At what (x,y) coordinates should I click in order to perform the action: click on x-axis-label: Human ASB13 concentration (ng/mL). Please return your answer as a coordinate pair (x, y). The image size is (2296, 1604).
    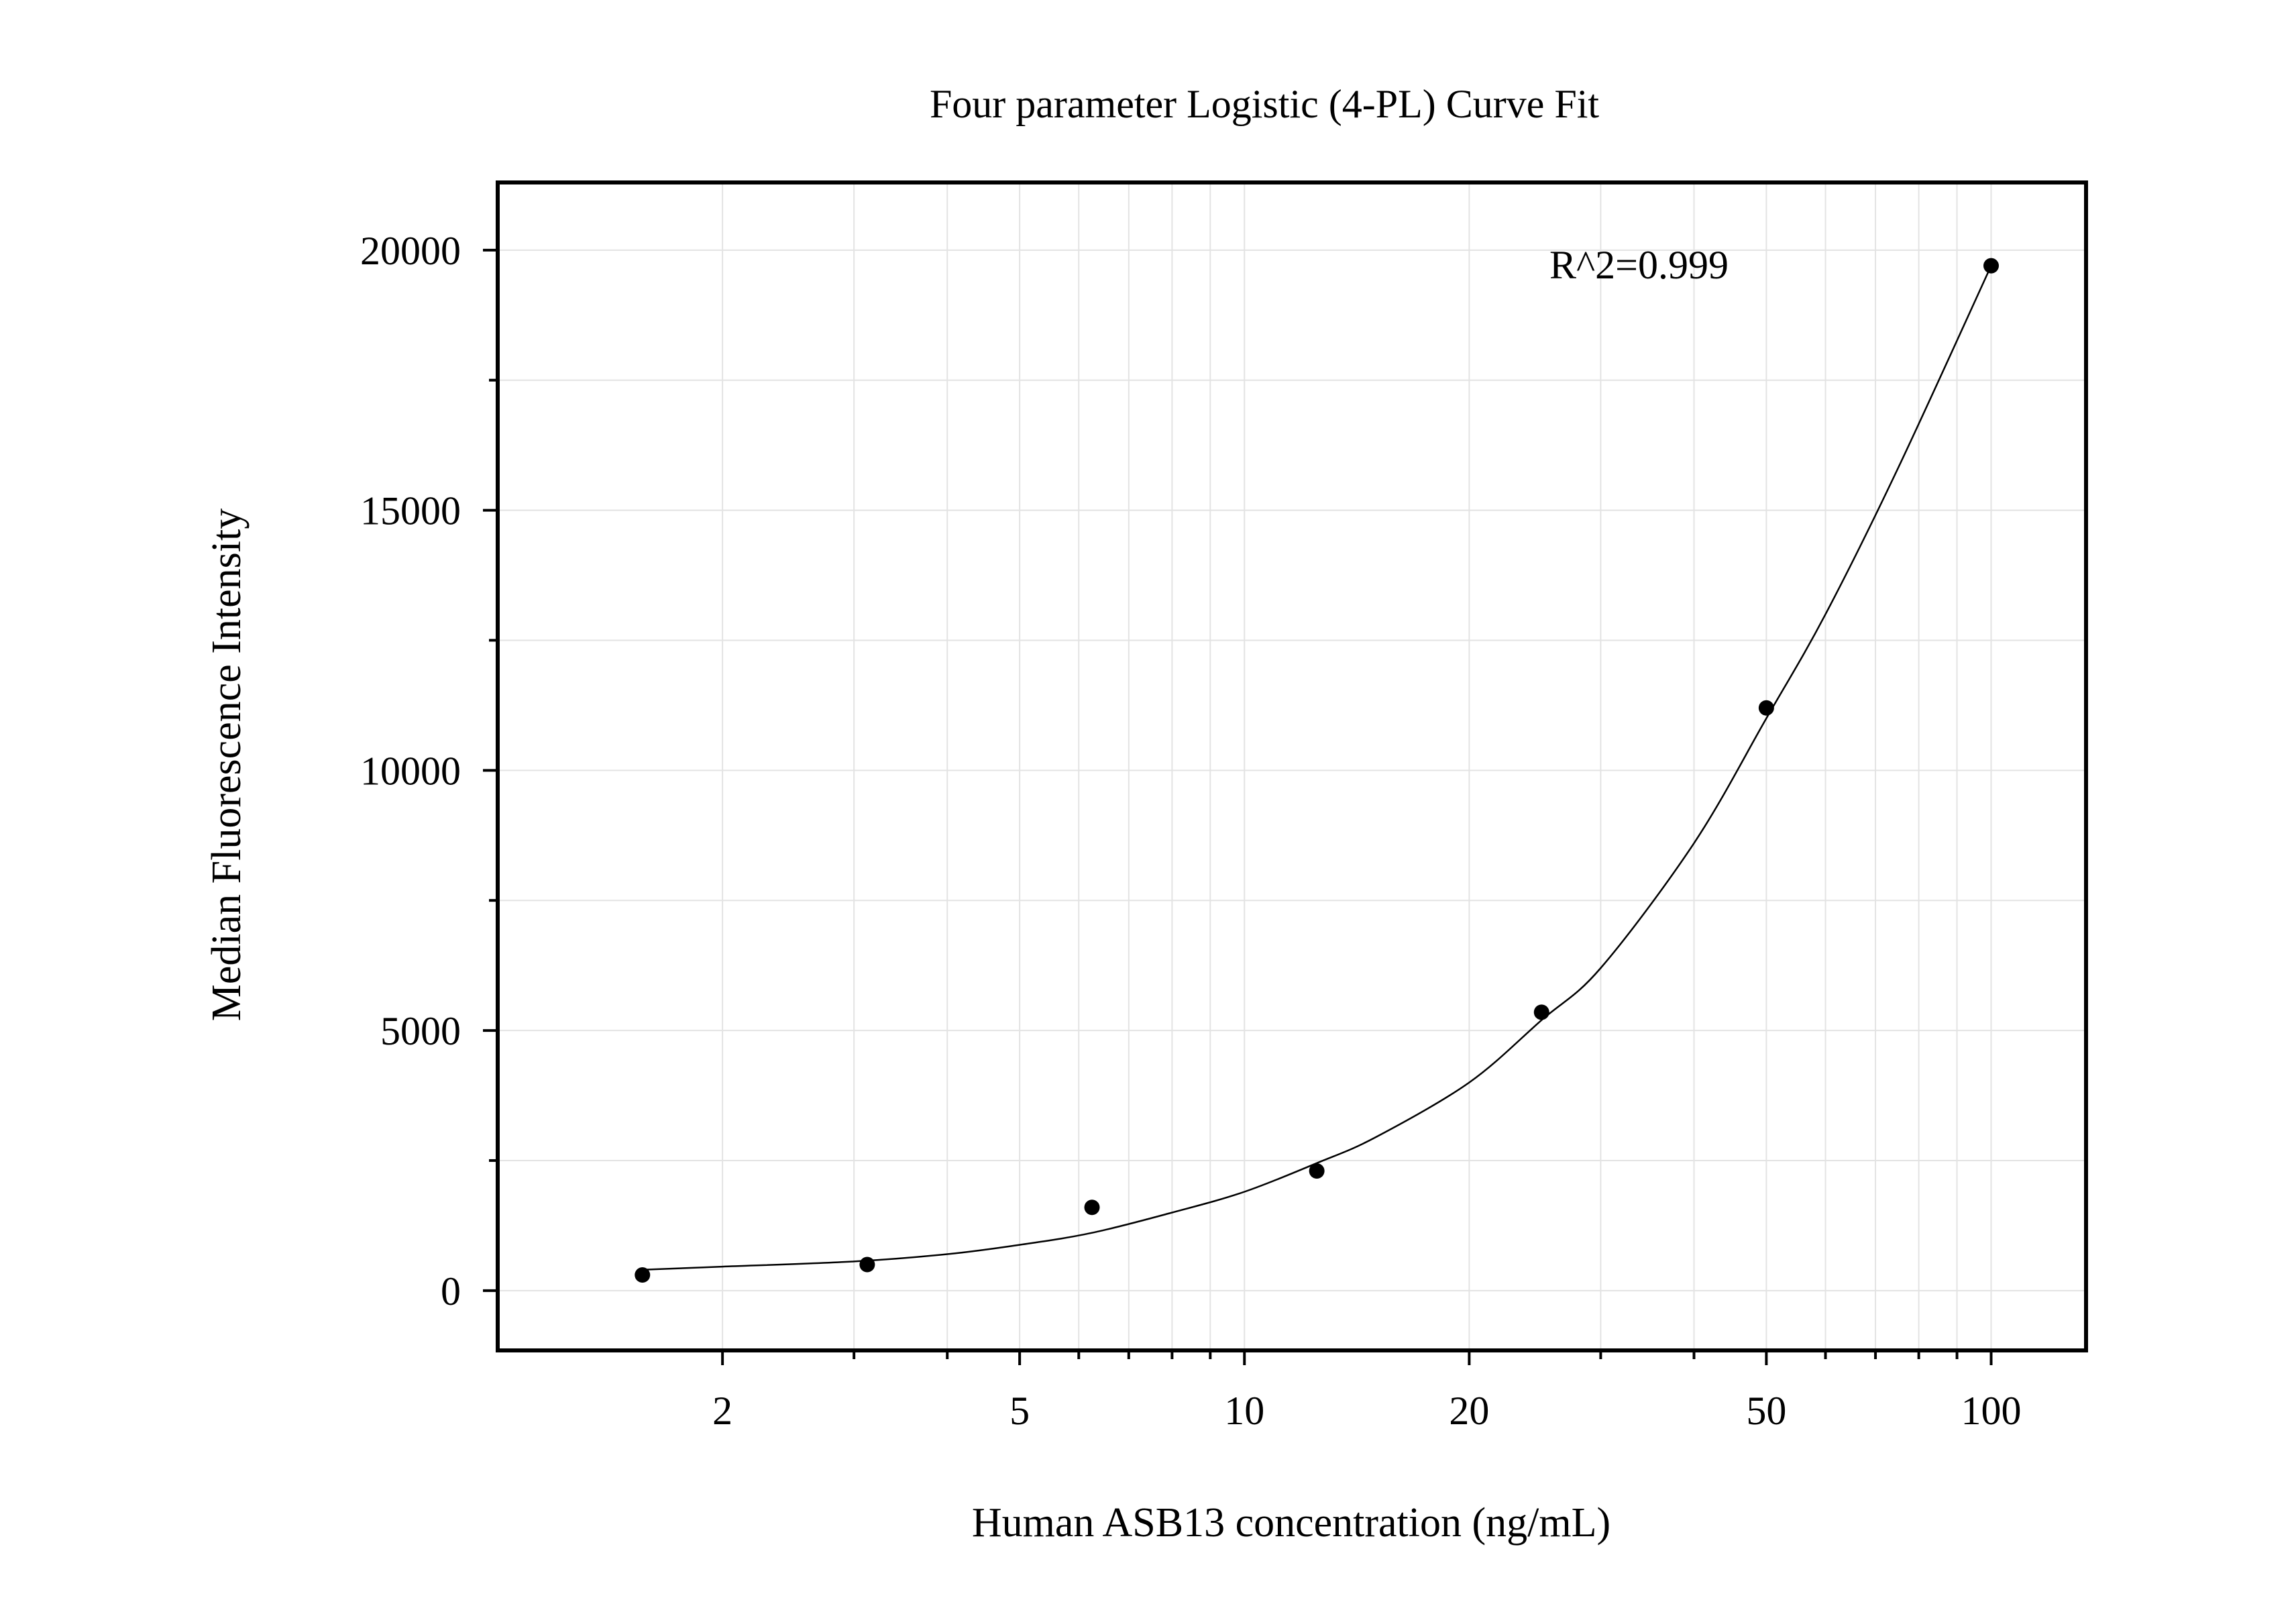
    Looking at the image, I should click on (1291, 1523).